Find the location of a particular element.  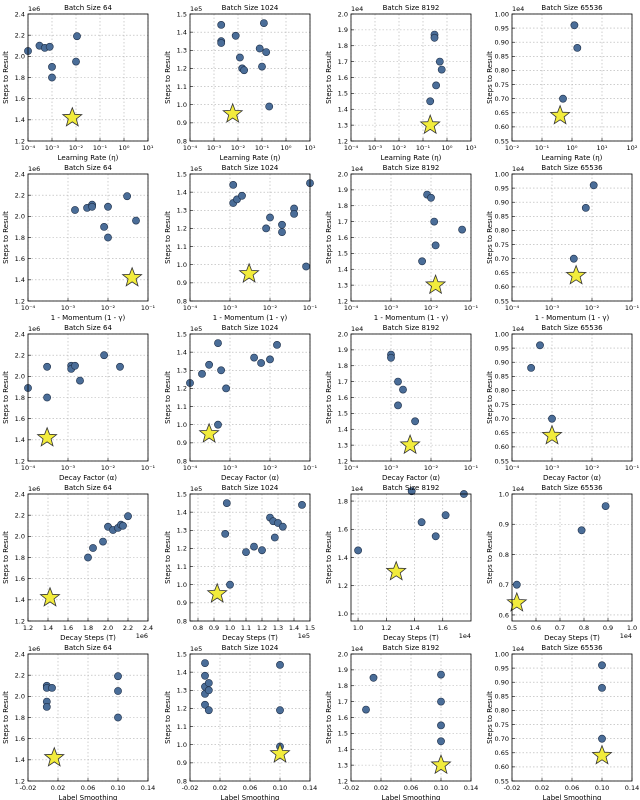

y-tick-label: 0.9 is located at coordinates (182, 763).